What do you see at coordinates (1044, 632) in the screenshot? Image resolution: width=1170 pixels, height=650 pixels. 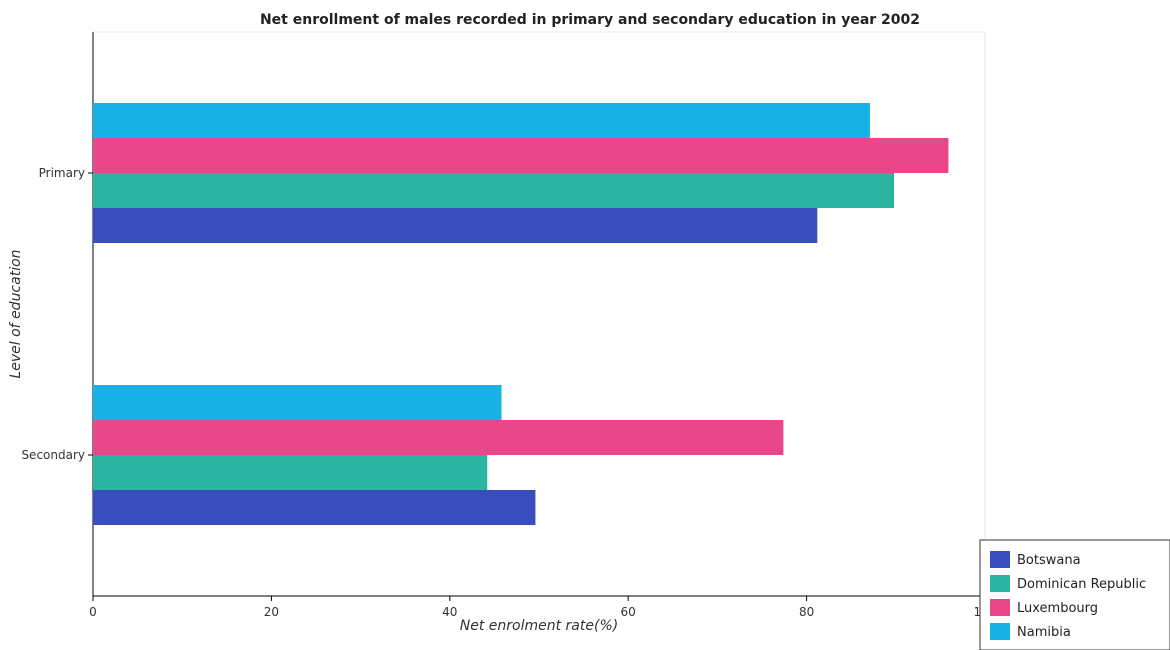 I see `legend-label: Namibia` at bounding box center [1044, 632].